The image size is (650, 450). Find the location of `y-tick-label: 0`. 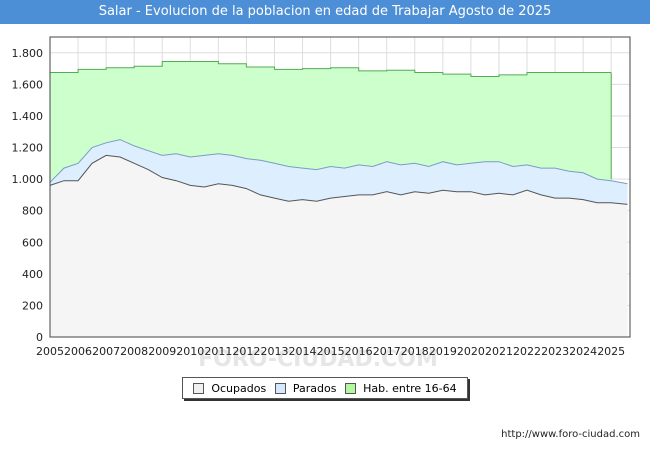

y-tick-label: 0 is located at coordinates (39, 337).